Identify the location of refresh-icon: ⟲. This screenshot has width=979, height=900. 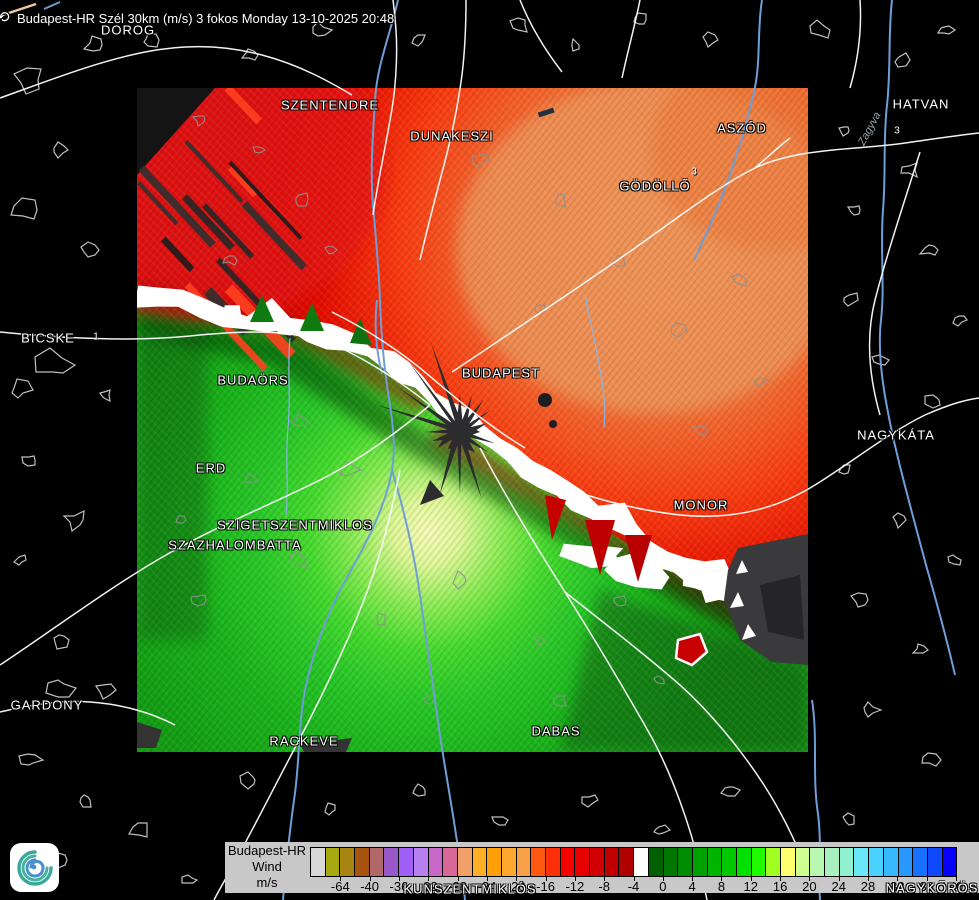
(5, 17).